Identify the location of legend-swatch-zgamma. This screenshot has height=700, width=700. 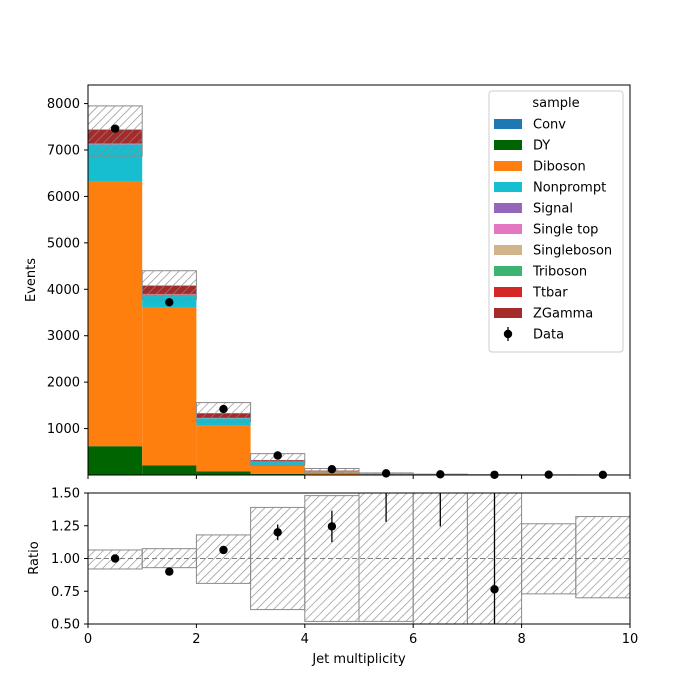
(508, 313).